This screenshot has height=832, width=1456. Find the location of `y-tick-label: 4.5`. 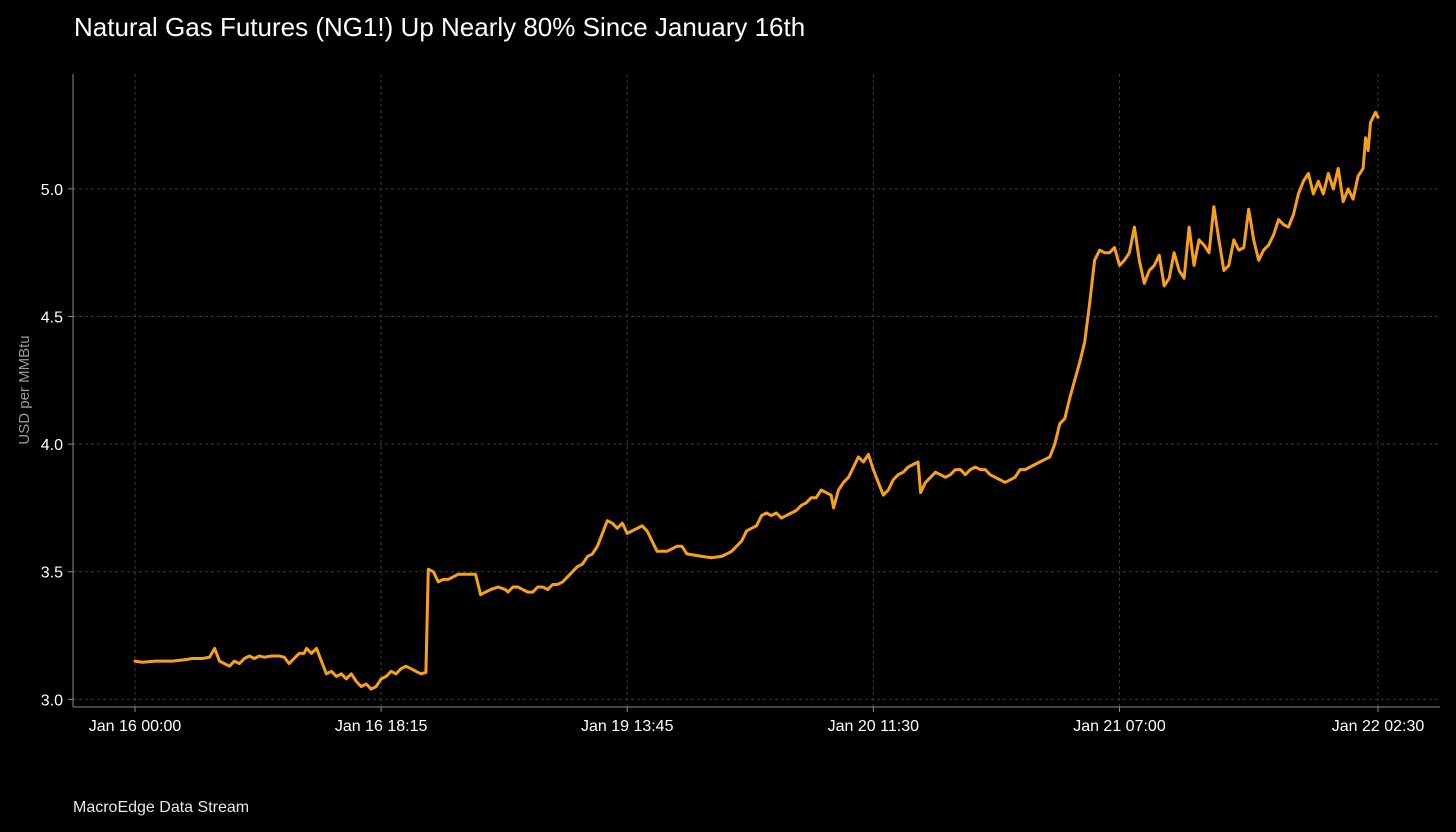

y-tick-label: 4.5 is located at coordinates (52, 317).